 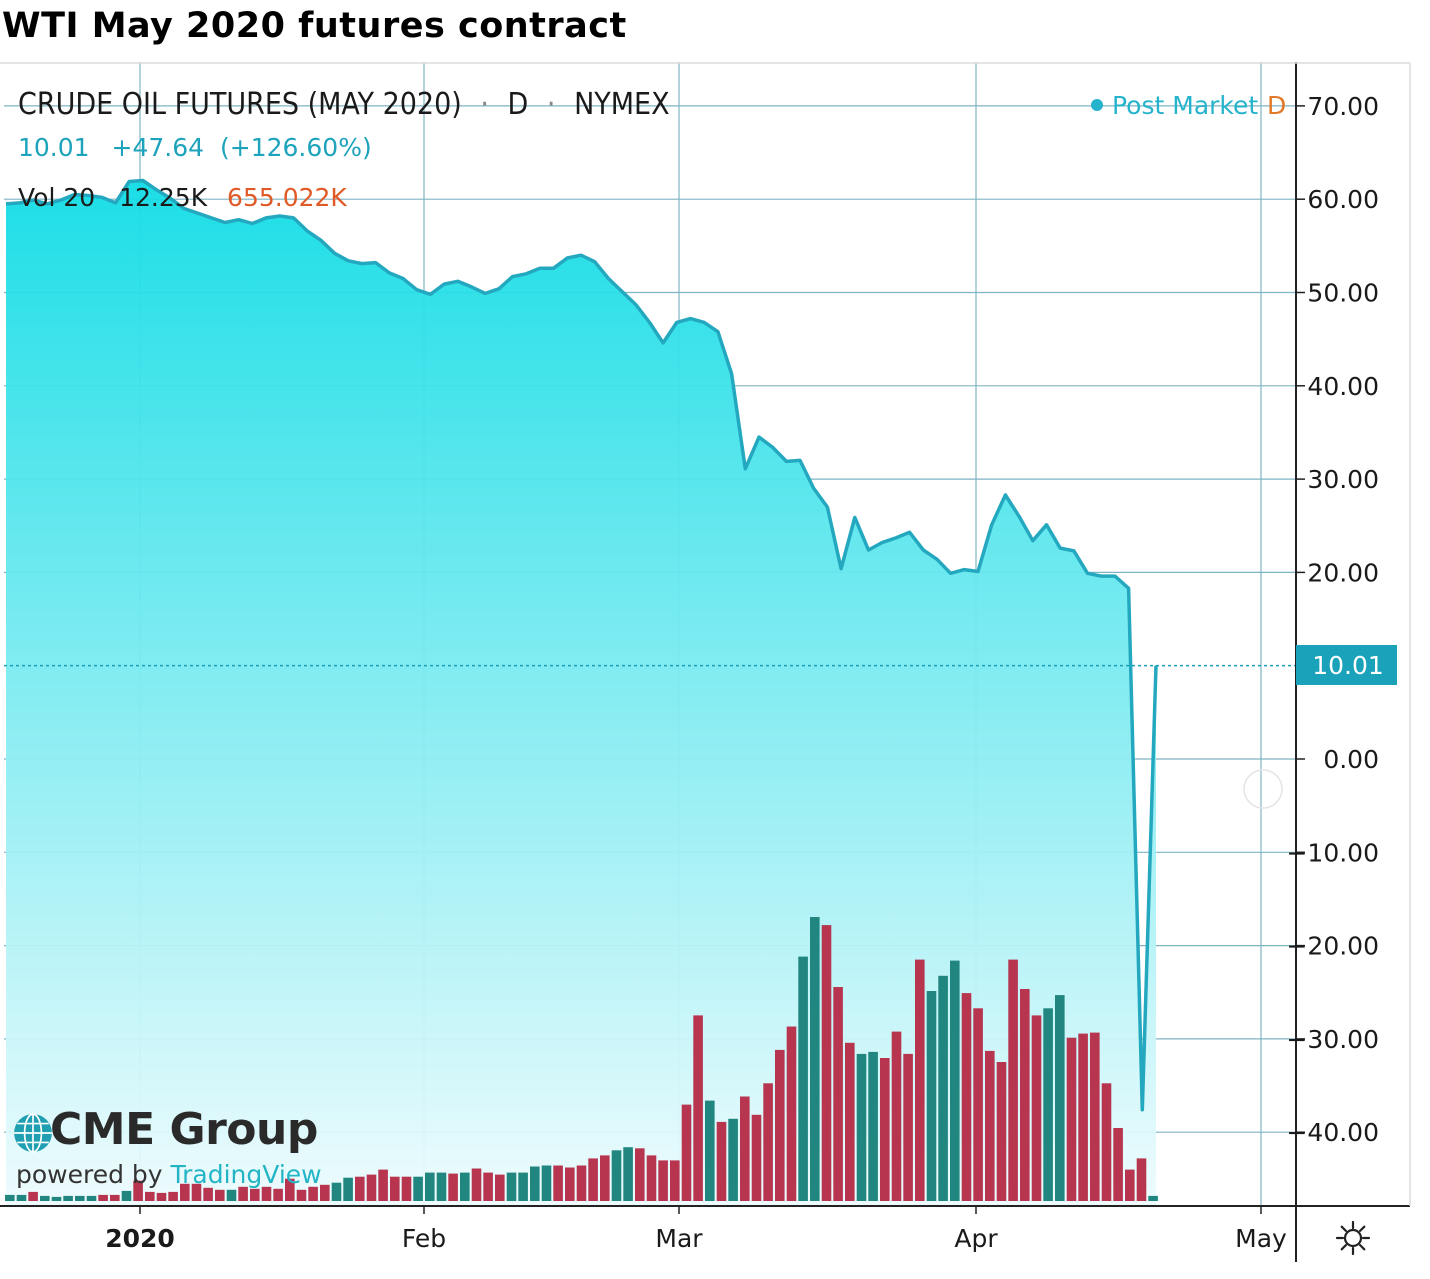 What do you see at coordinates (195, 147) in the screenshot?
I see `svg-text:10.01 +47.64 (+126.60%: 10.01 +47.64 (+126.60%)` at bounding box center [195, 147].